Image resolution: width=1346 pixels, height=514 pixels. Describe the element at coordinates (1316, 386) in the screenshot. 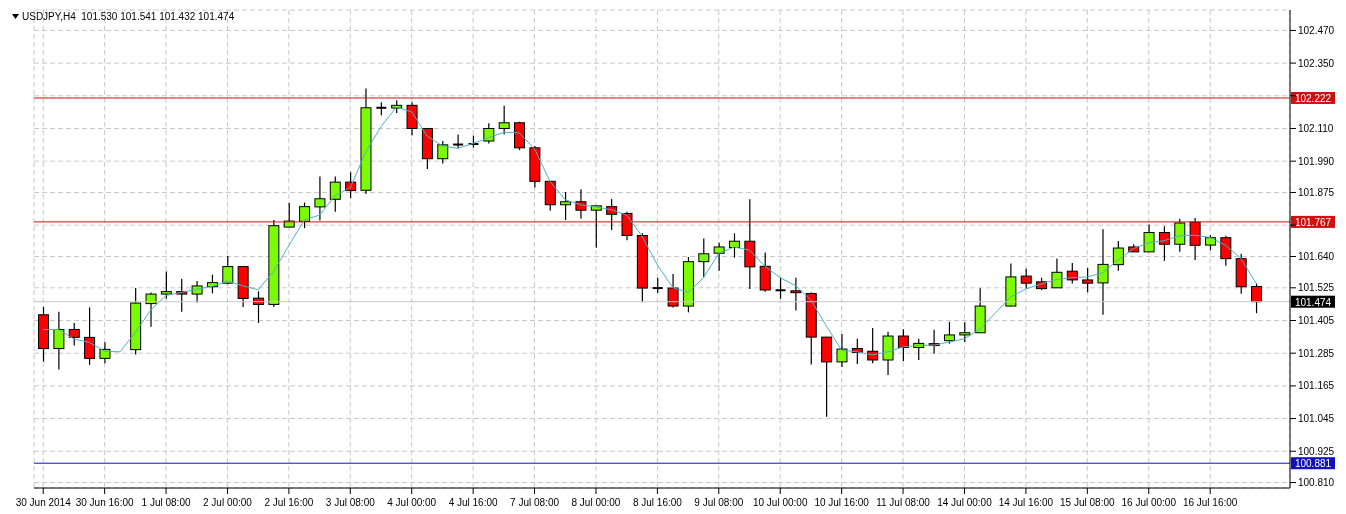

I see `y-tick-label: 101.165` at that location.